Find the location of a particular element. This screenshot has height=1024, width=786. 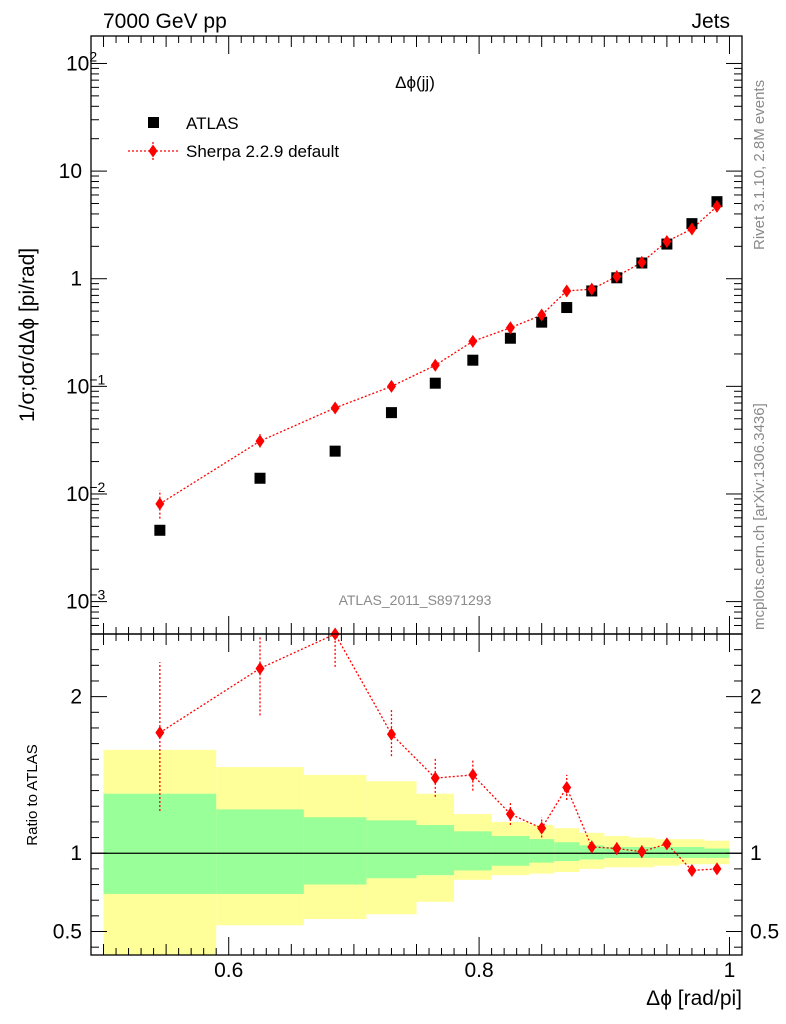

legend: ATLAS Sherpa 2.2.9 default is located at coordinates (233, 137).